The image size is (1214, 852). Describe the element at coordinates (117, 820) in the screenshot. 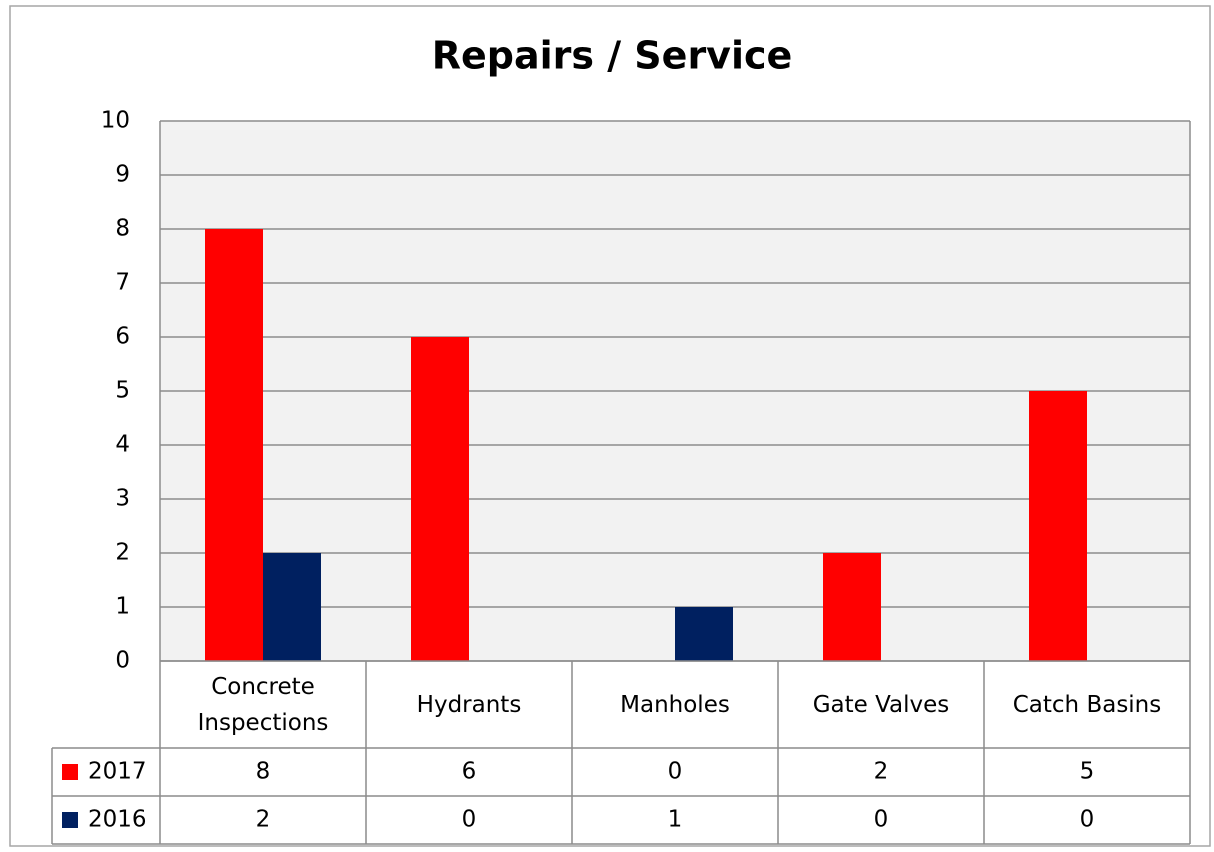

I see `legend-label: 2016` at that location.